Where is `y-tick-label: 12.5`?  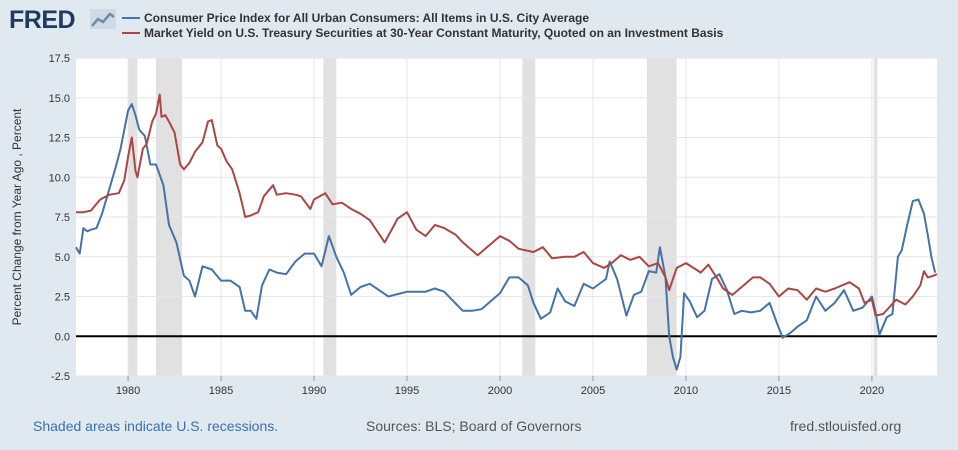
y-tick-label: 12.5 is located at coordinates (59, 139).